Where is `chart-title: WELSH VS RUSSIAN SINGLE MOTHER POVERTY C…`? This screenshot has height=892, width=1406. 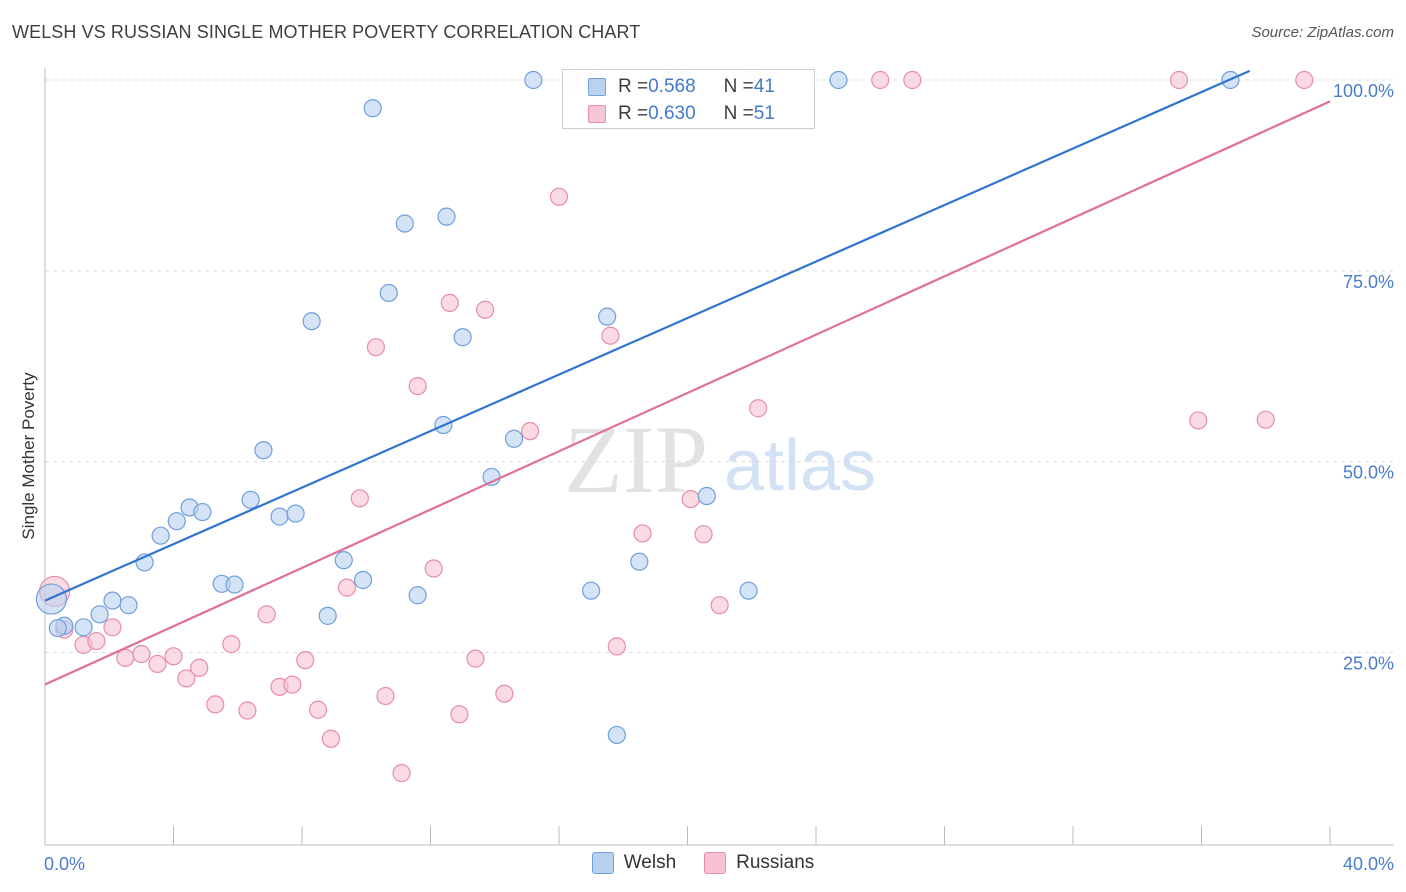 chart-title: WELSH VS RUSSIAN SINGLE MOTHER POVERTY C… is located at coordinates (326, 32).